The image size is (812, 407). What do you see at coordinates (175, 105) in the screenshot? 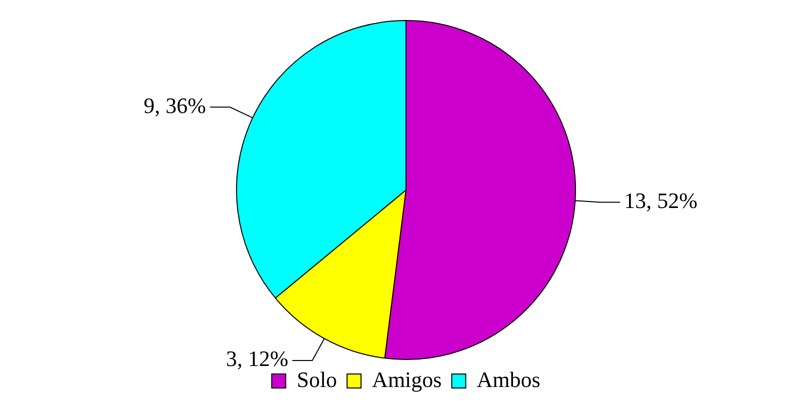
I see `data-label: 9, 36%` at bounding box center [175, 105].